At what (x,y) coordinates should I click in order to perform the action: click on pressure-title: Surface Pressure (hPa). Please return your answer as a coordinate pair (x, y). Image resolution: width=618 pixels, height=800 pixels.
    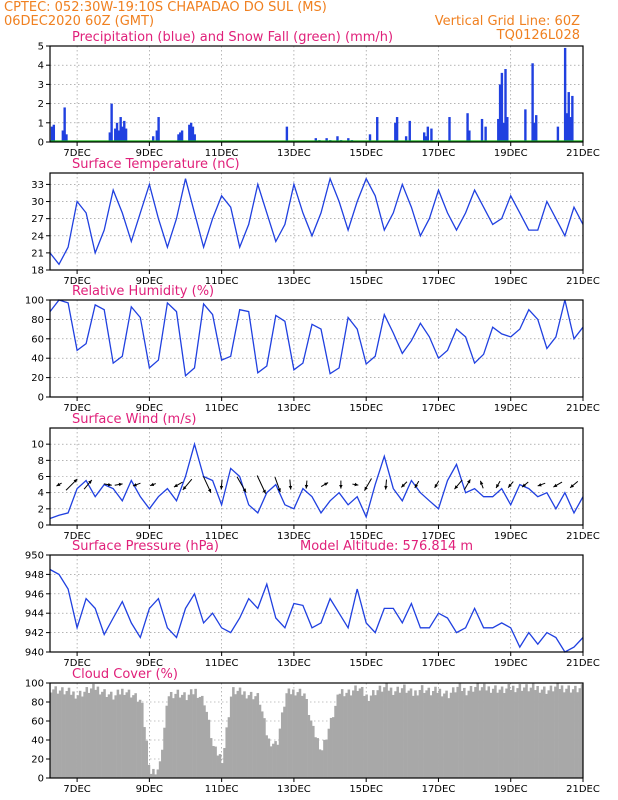
    Looking at the image, I should click on (145, 546).